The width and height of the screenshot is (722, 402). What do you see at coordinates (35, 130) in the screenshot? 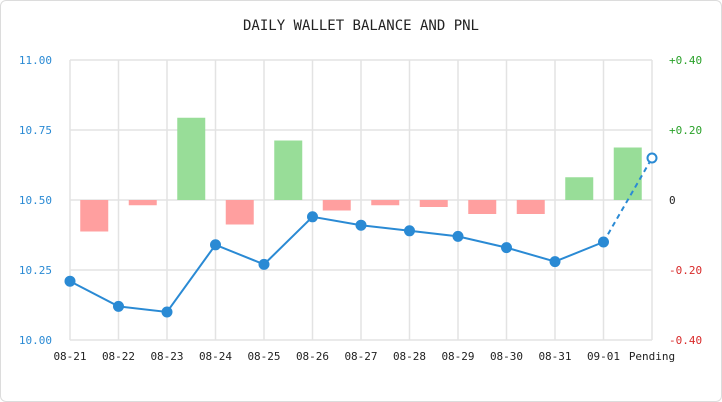
I see `y-left-tick-label: 10.75` at bounding box center [35, 130].